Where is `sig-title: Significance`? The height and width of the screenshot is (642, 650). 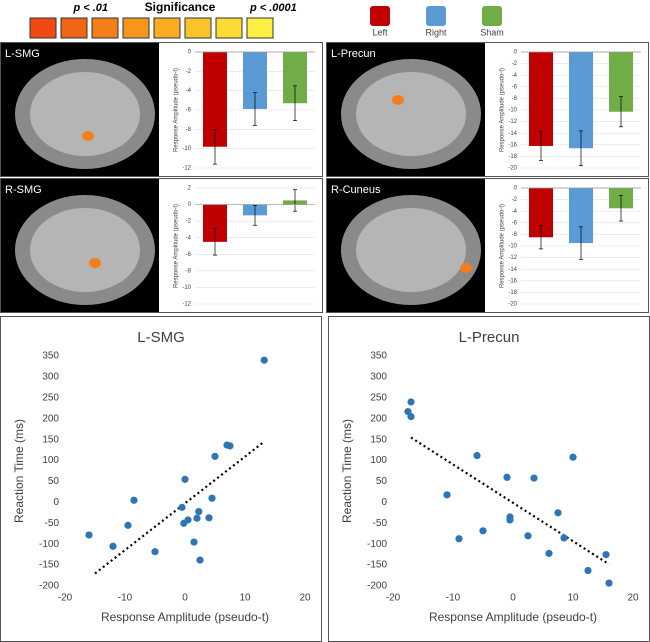
sig-title: Significance is located at coordinates (180, 7).